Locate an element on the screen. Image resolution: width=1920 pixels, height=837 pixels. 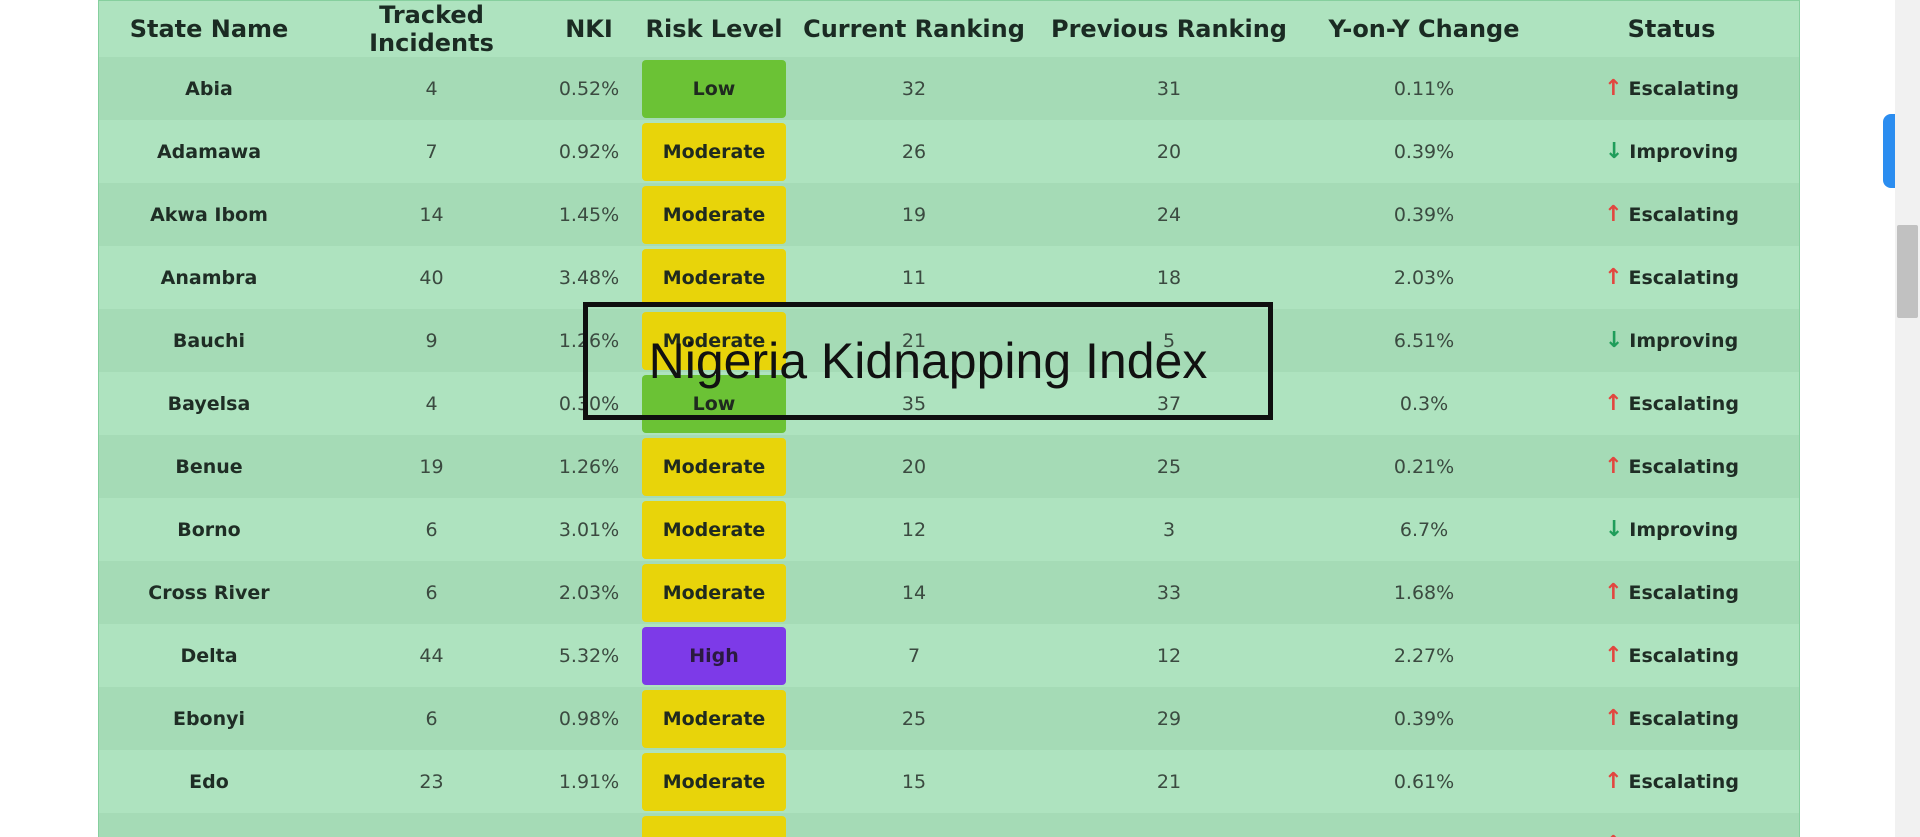
table-row: Bayelsa 4 0.30% Low 35 37 0.3% ↑ Escalating is located at coordinates (949, 403).